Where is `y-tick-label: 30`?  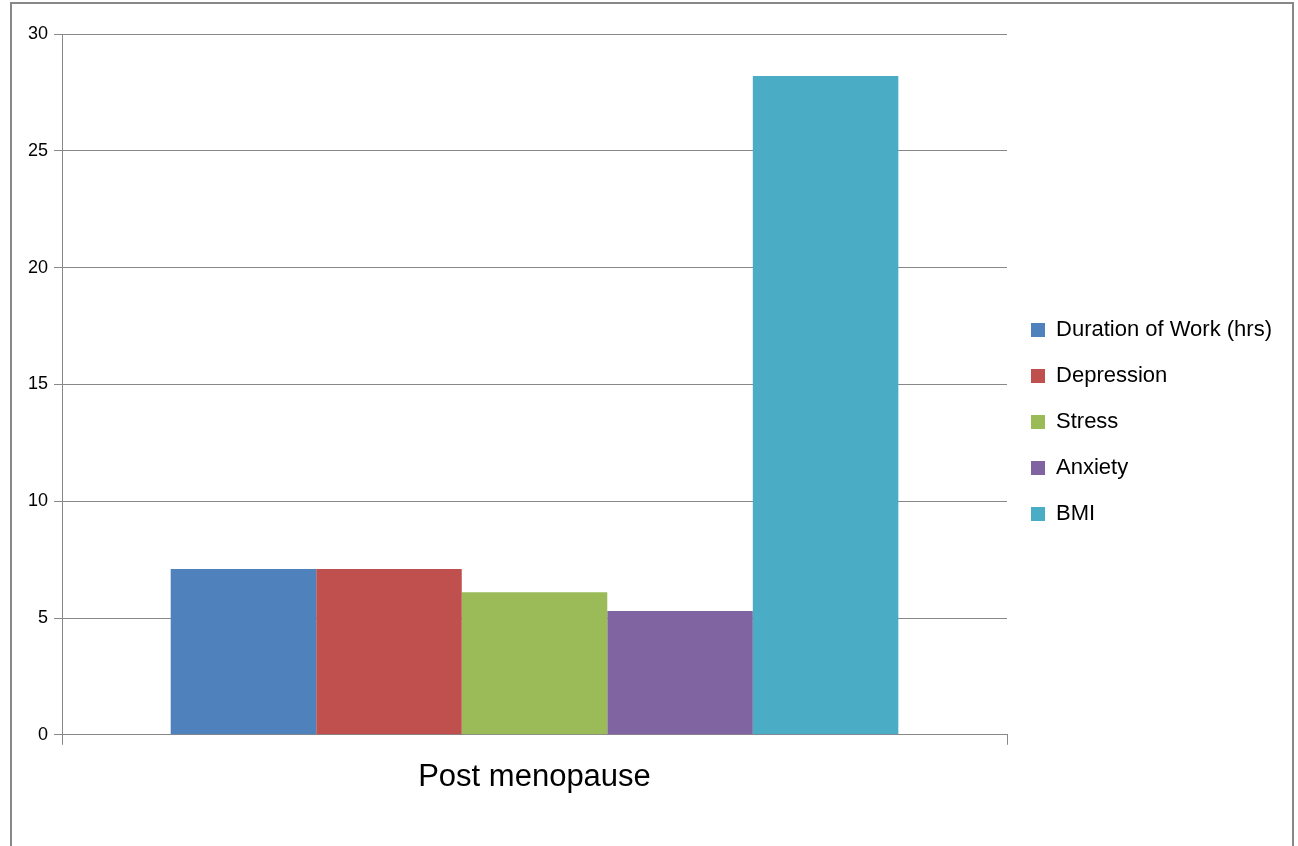
y-tick-label: 30 is located at coordinates (38, 32).